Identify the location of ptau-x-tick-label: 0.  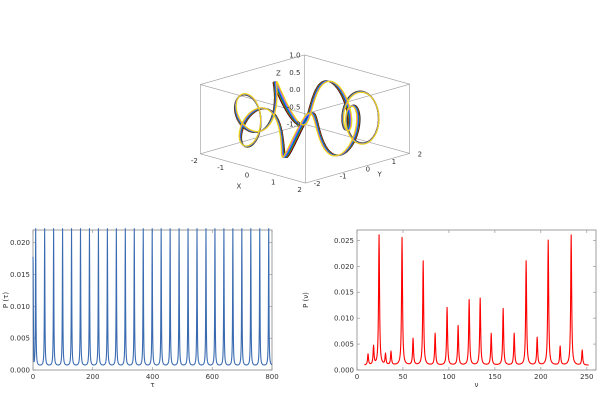
(33, 377).